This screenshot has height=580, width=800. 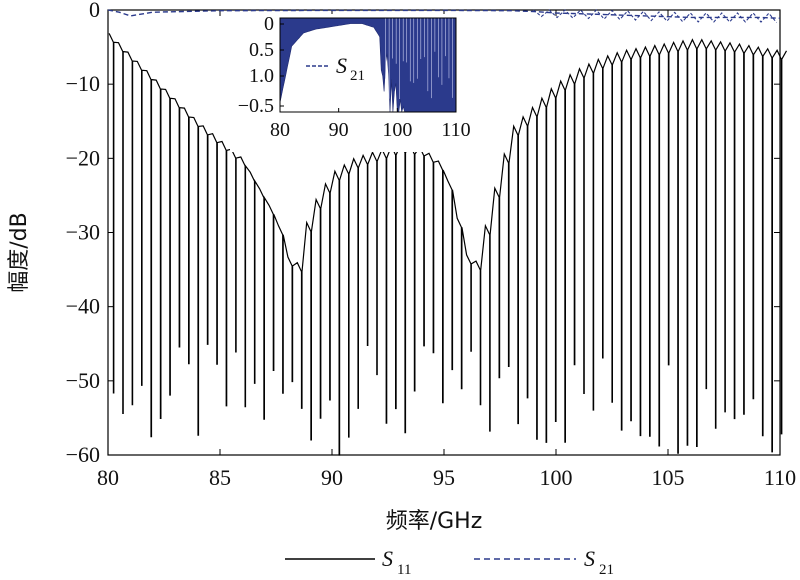 I want to click on y-tick-label: −30, so click(x=83, y=232).